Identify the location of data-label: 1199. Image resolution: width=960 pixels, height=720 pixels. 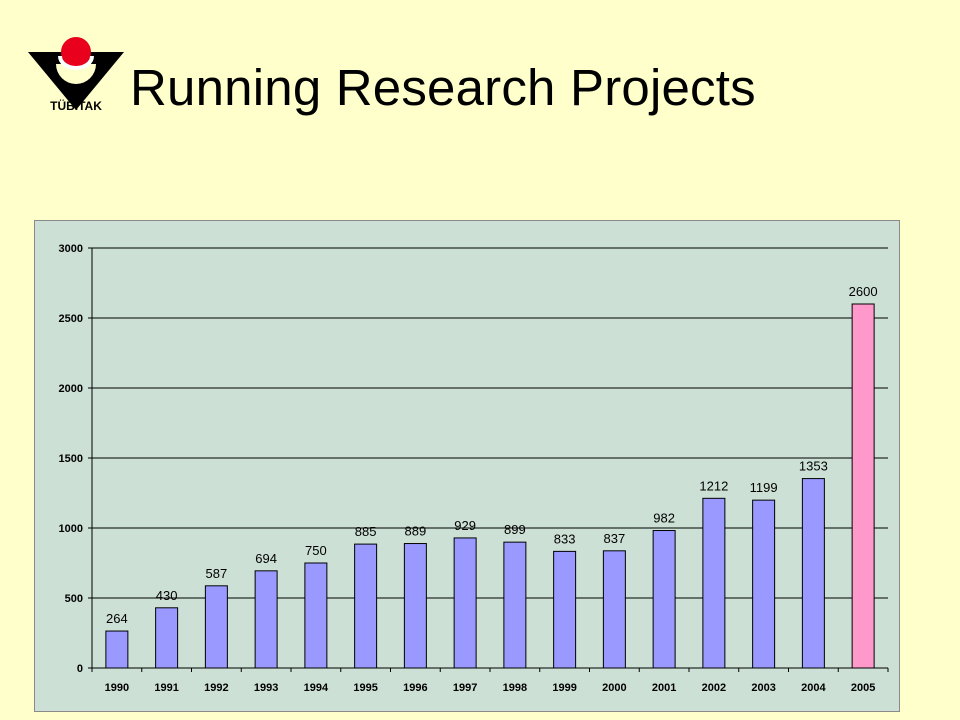
(764, 487).